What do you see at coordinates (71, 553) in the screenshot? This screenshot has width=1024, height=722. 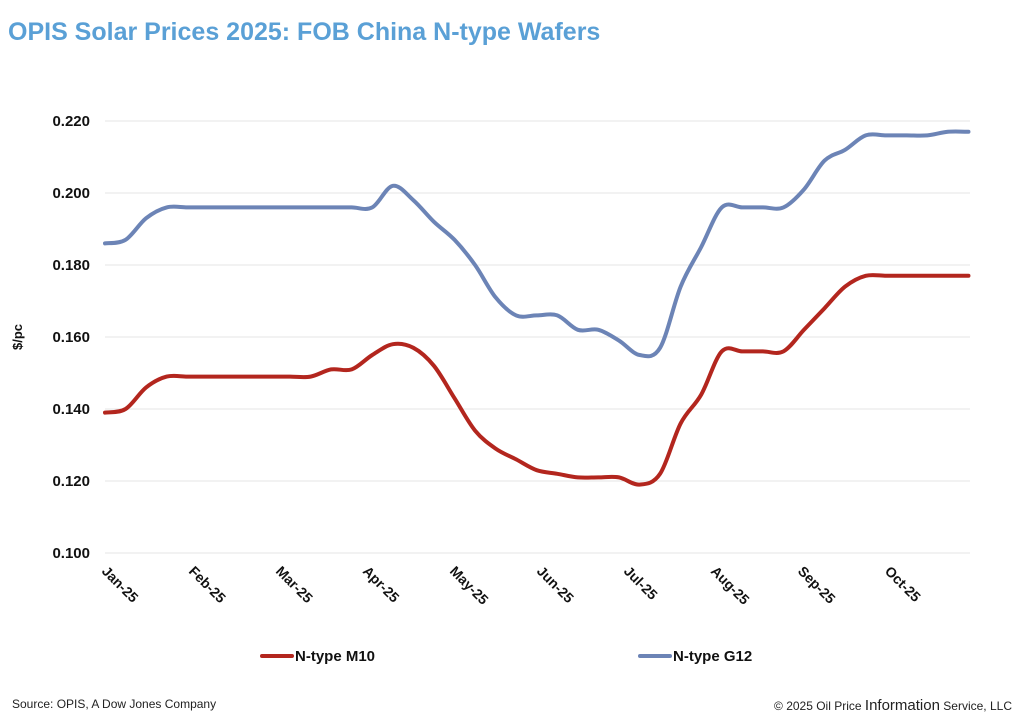 I see `y-tick-label: 0.100` at bounding box center [71, 553].